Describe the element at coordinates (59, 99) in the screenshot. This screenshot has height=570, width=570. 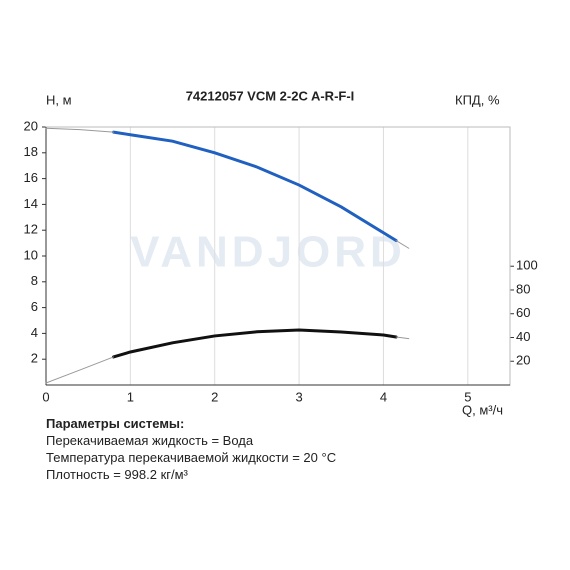
I see `y-axis-label: Н, м` at that location.